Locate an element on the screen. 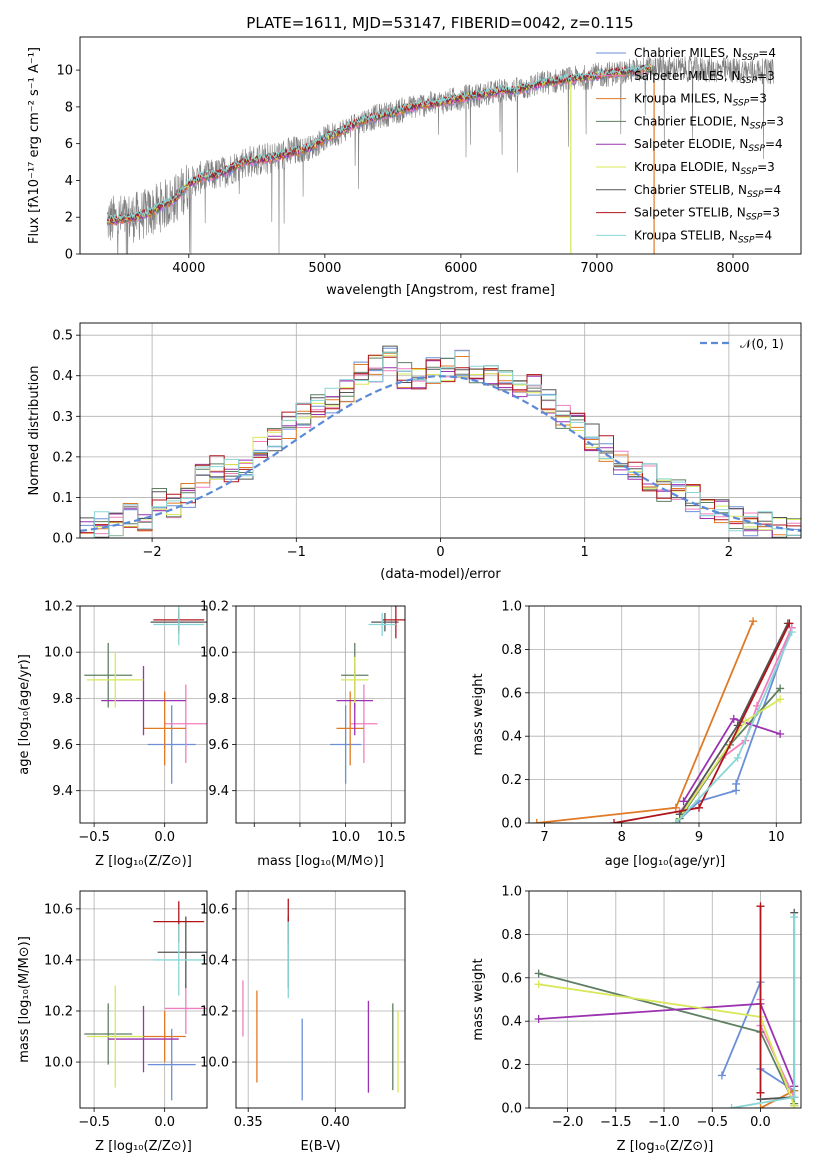  legend-label: Salpeter ELODIE, NSSP=4 is located at coordinates (708, 145).